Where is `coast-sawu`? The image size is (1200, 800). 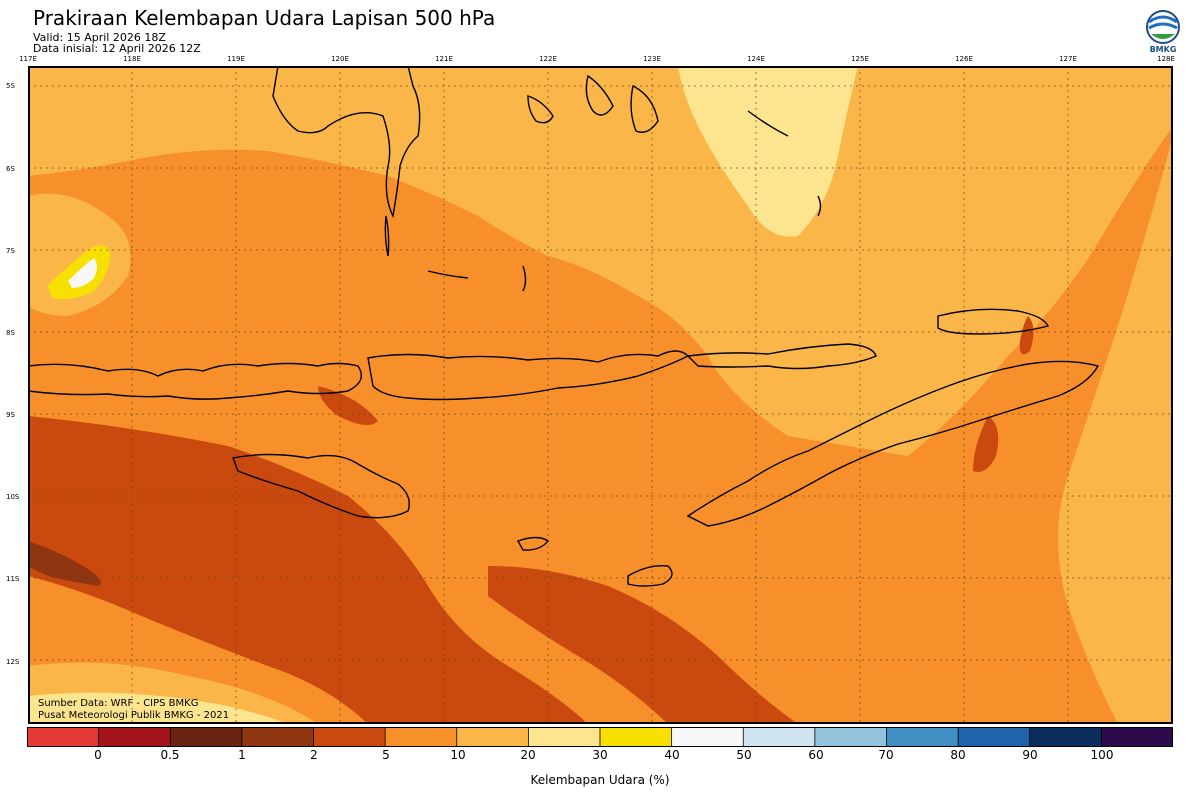
coast-sawu is located at coordinates (533, 543).